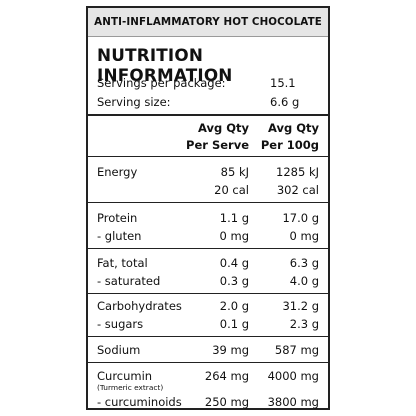  I want to click on serving-size-value: 6.6 g, so click(285, 102).